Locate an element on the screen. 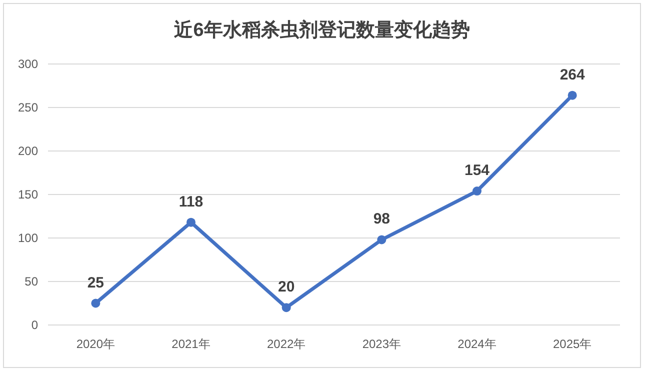  y-tick-label: 300 is located at coordinates (28, 64).